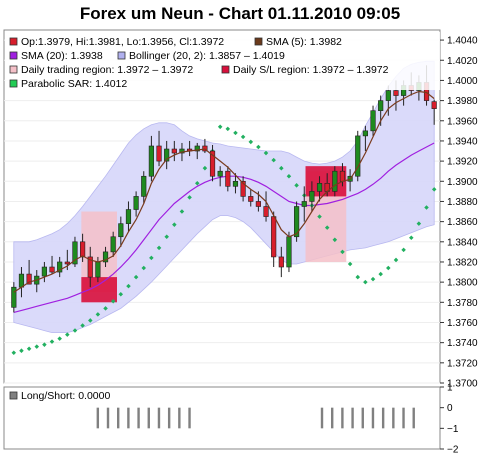 The image size is (480, 457). What do you see at coordinates (462, 283) in the screenshot?
I see `y-tick-label: 1.3800` at bounding box center [462, 283].